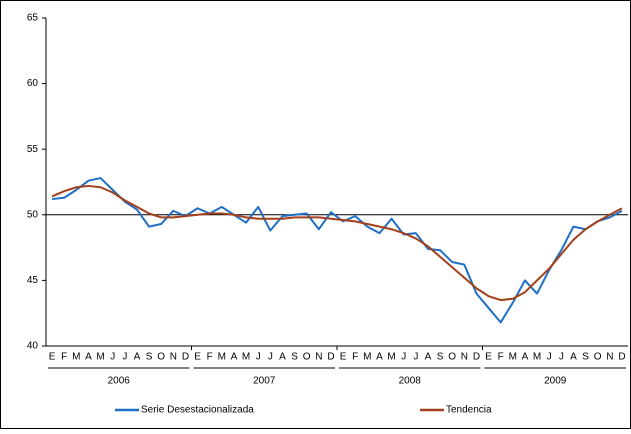 Image resolution: width=631 pixels, height=434 pixels. I want to click on legend-label: Tendencia, so click(469, 410).